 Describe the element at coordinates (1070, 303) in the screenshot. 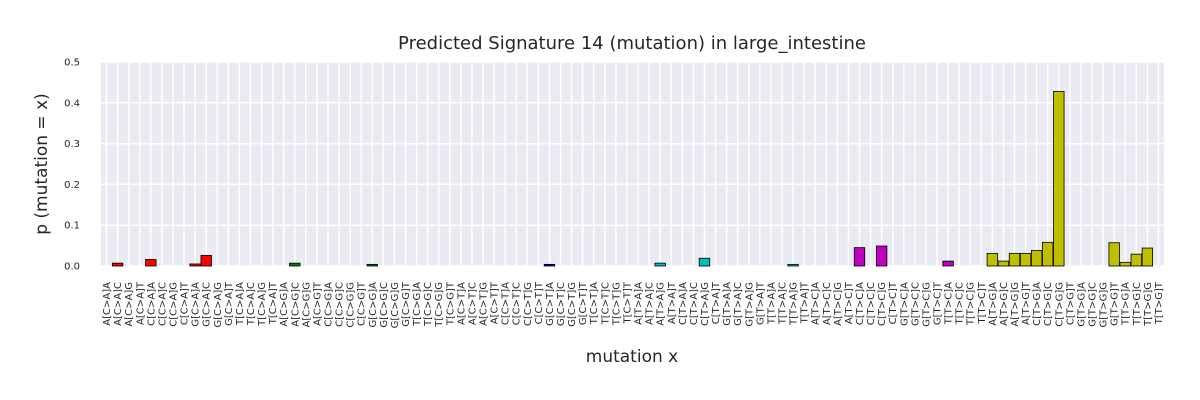

I see `x-tick-label: C[T>G]T` at that location.